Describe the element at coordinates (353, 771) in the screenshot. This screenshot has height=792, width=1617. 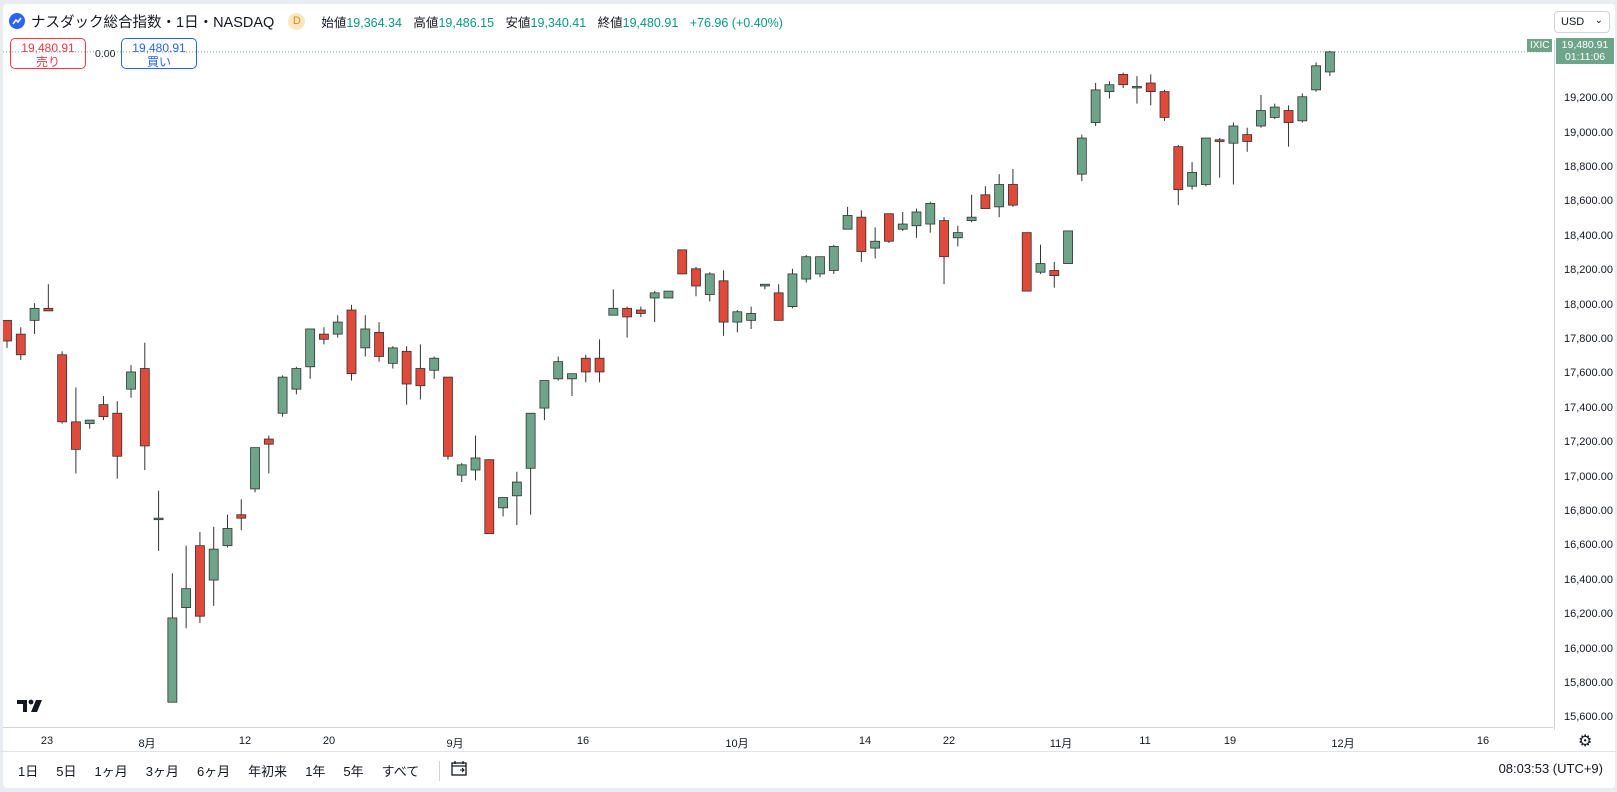
I see `timeframe-5y: 5年` at that location.